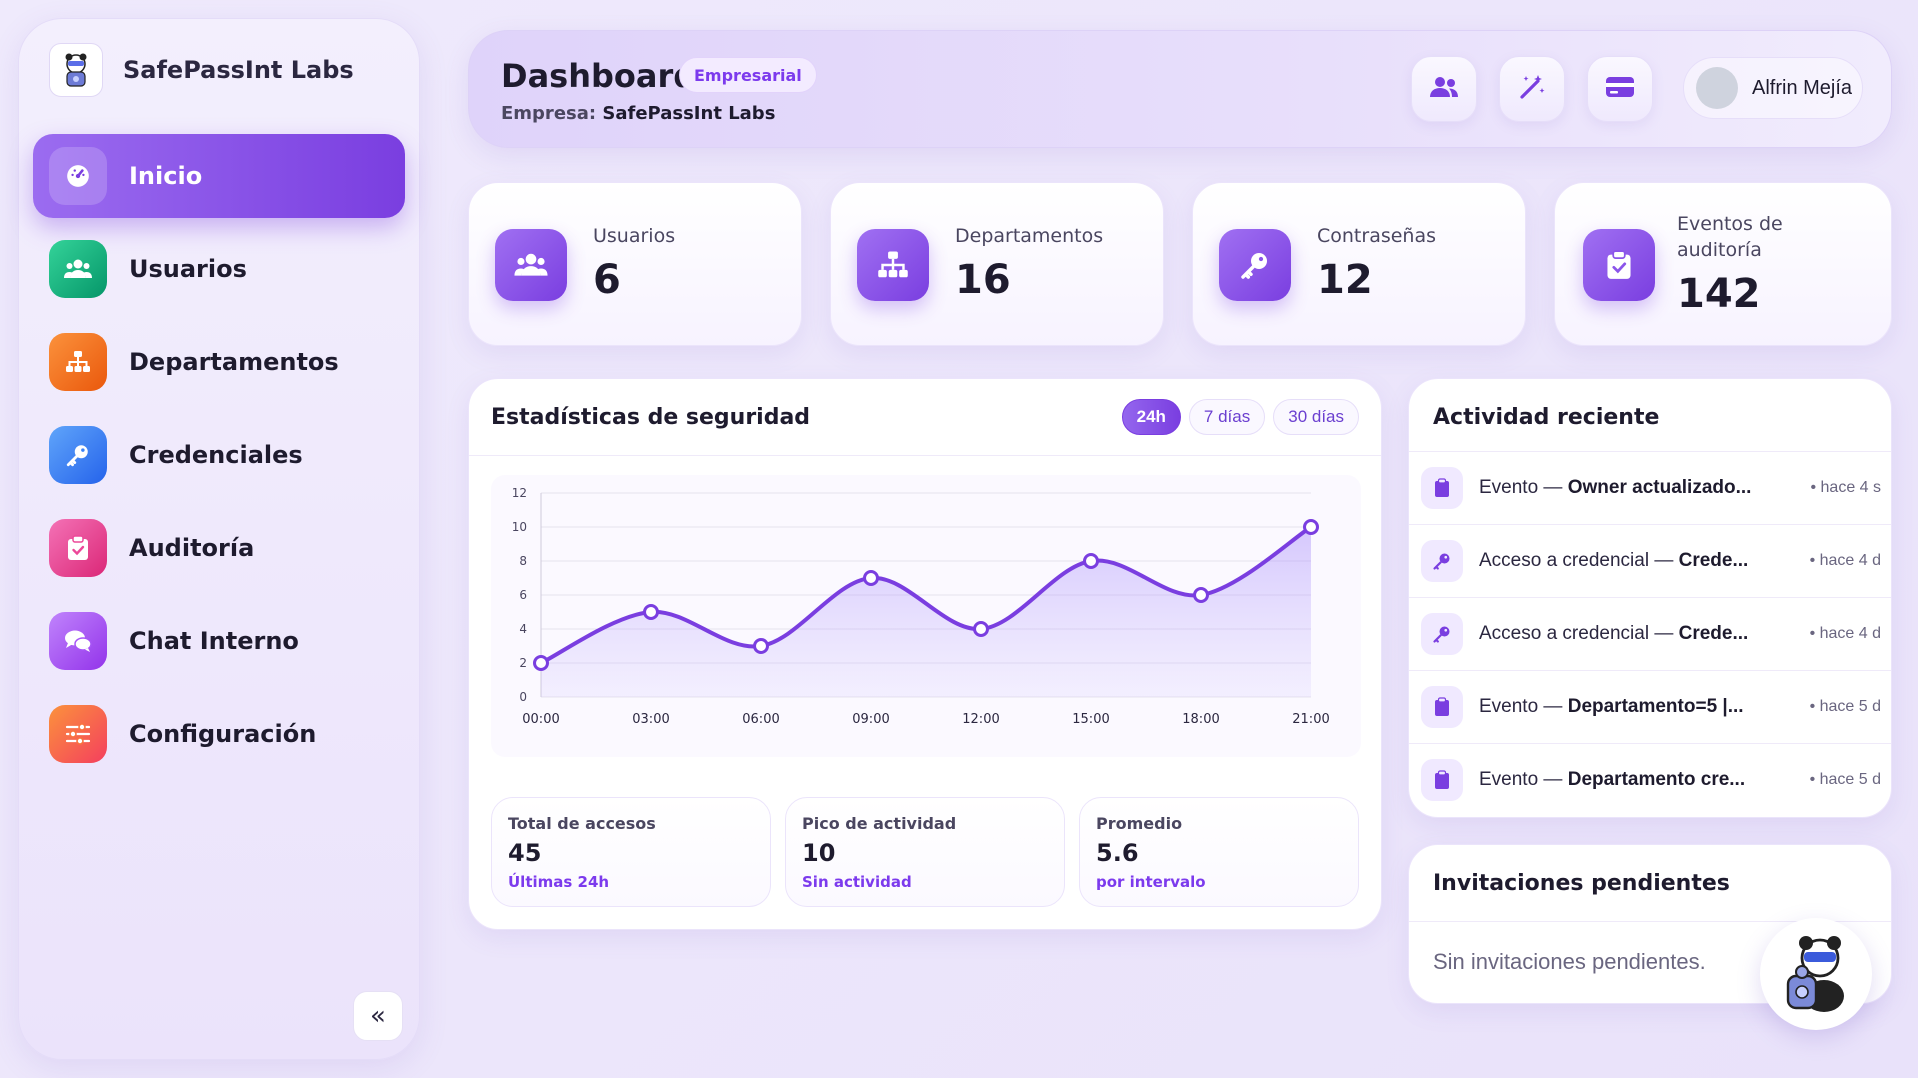 This screenshot has height=1078, width=1918. I want to click on stat-label-line2: auditoría, so click(1719, 250).